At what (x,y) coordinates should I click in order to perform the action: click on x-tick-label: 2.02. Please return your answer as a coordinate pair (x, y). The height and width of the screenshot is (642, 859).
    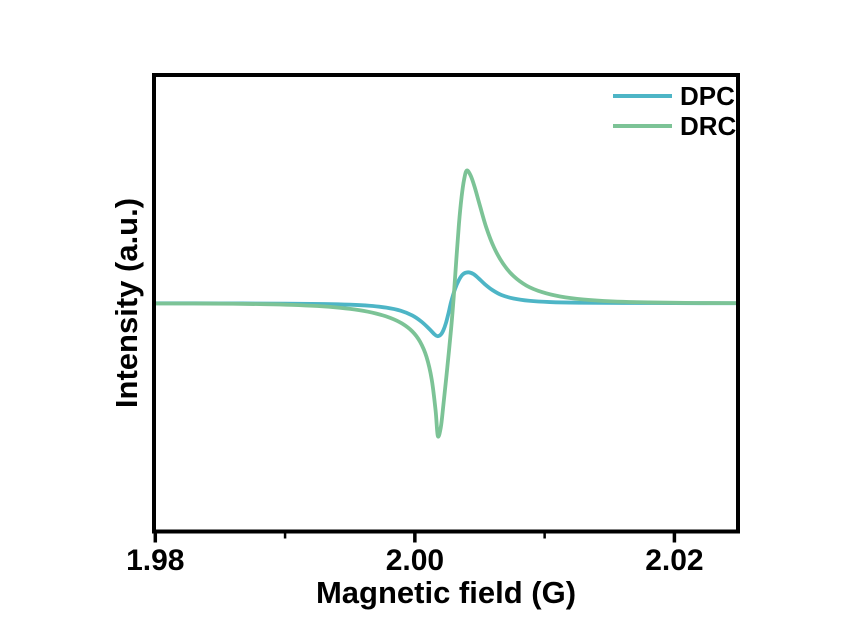
    Looking at the image, I should click on (674, 560).